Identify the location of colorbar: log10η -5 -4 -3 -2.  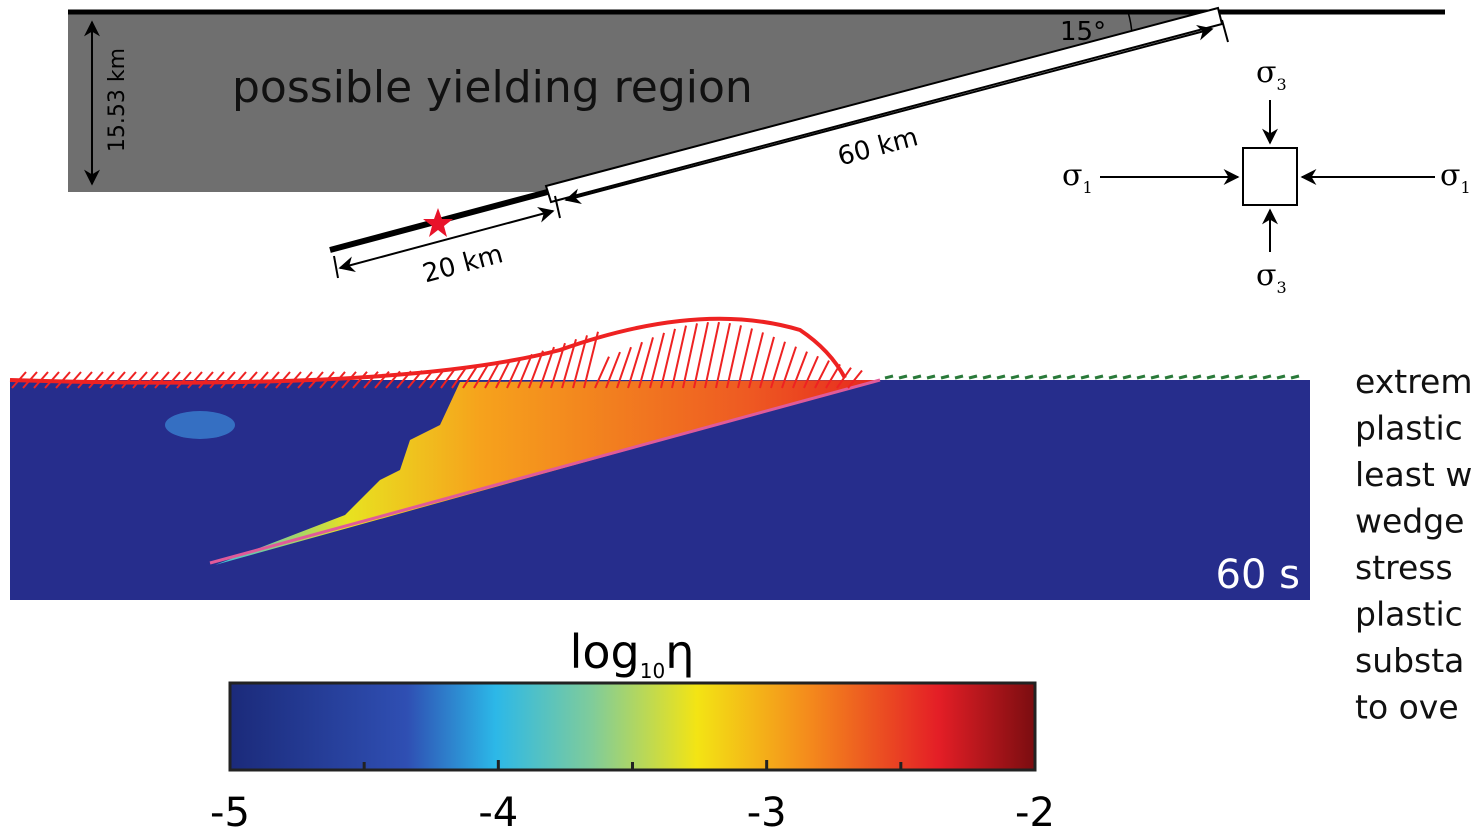
(632, 729).